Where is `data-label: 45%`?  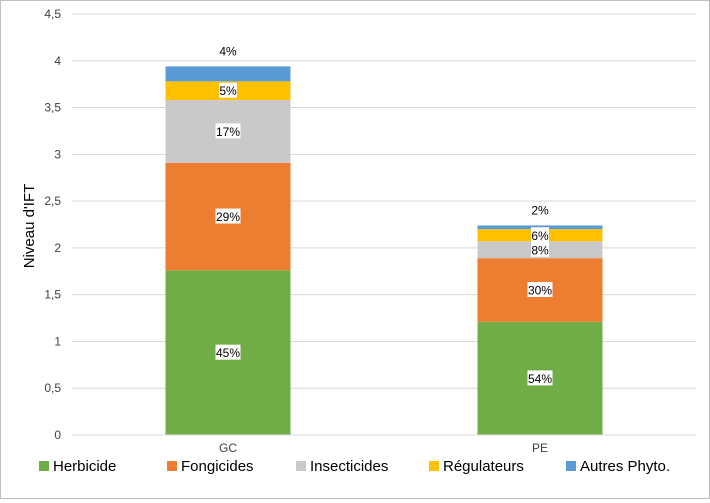
data-label: 45% is located at coordinates (228, 353).